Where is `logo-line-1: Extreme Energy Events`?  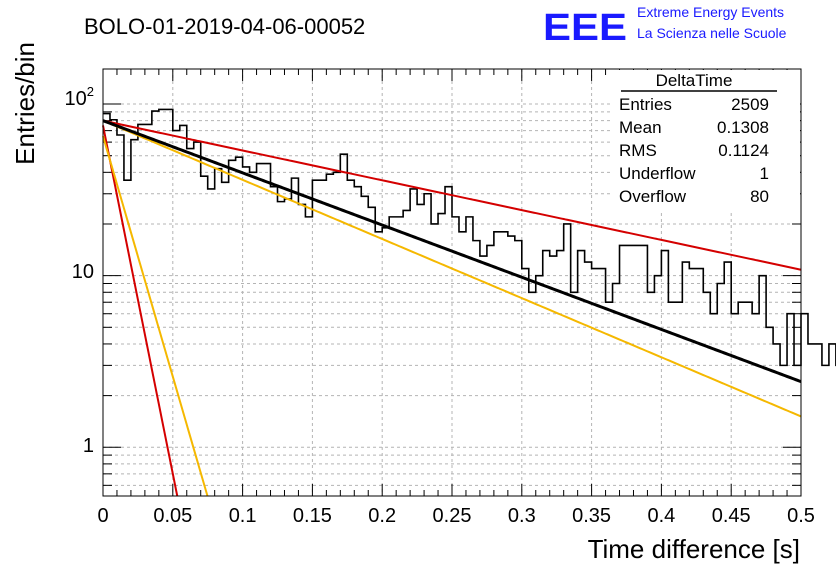
logo-line-1: Extreme Energy Events is located at coordinates (710, 12).